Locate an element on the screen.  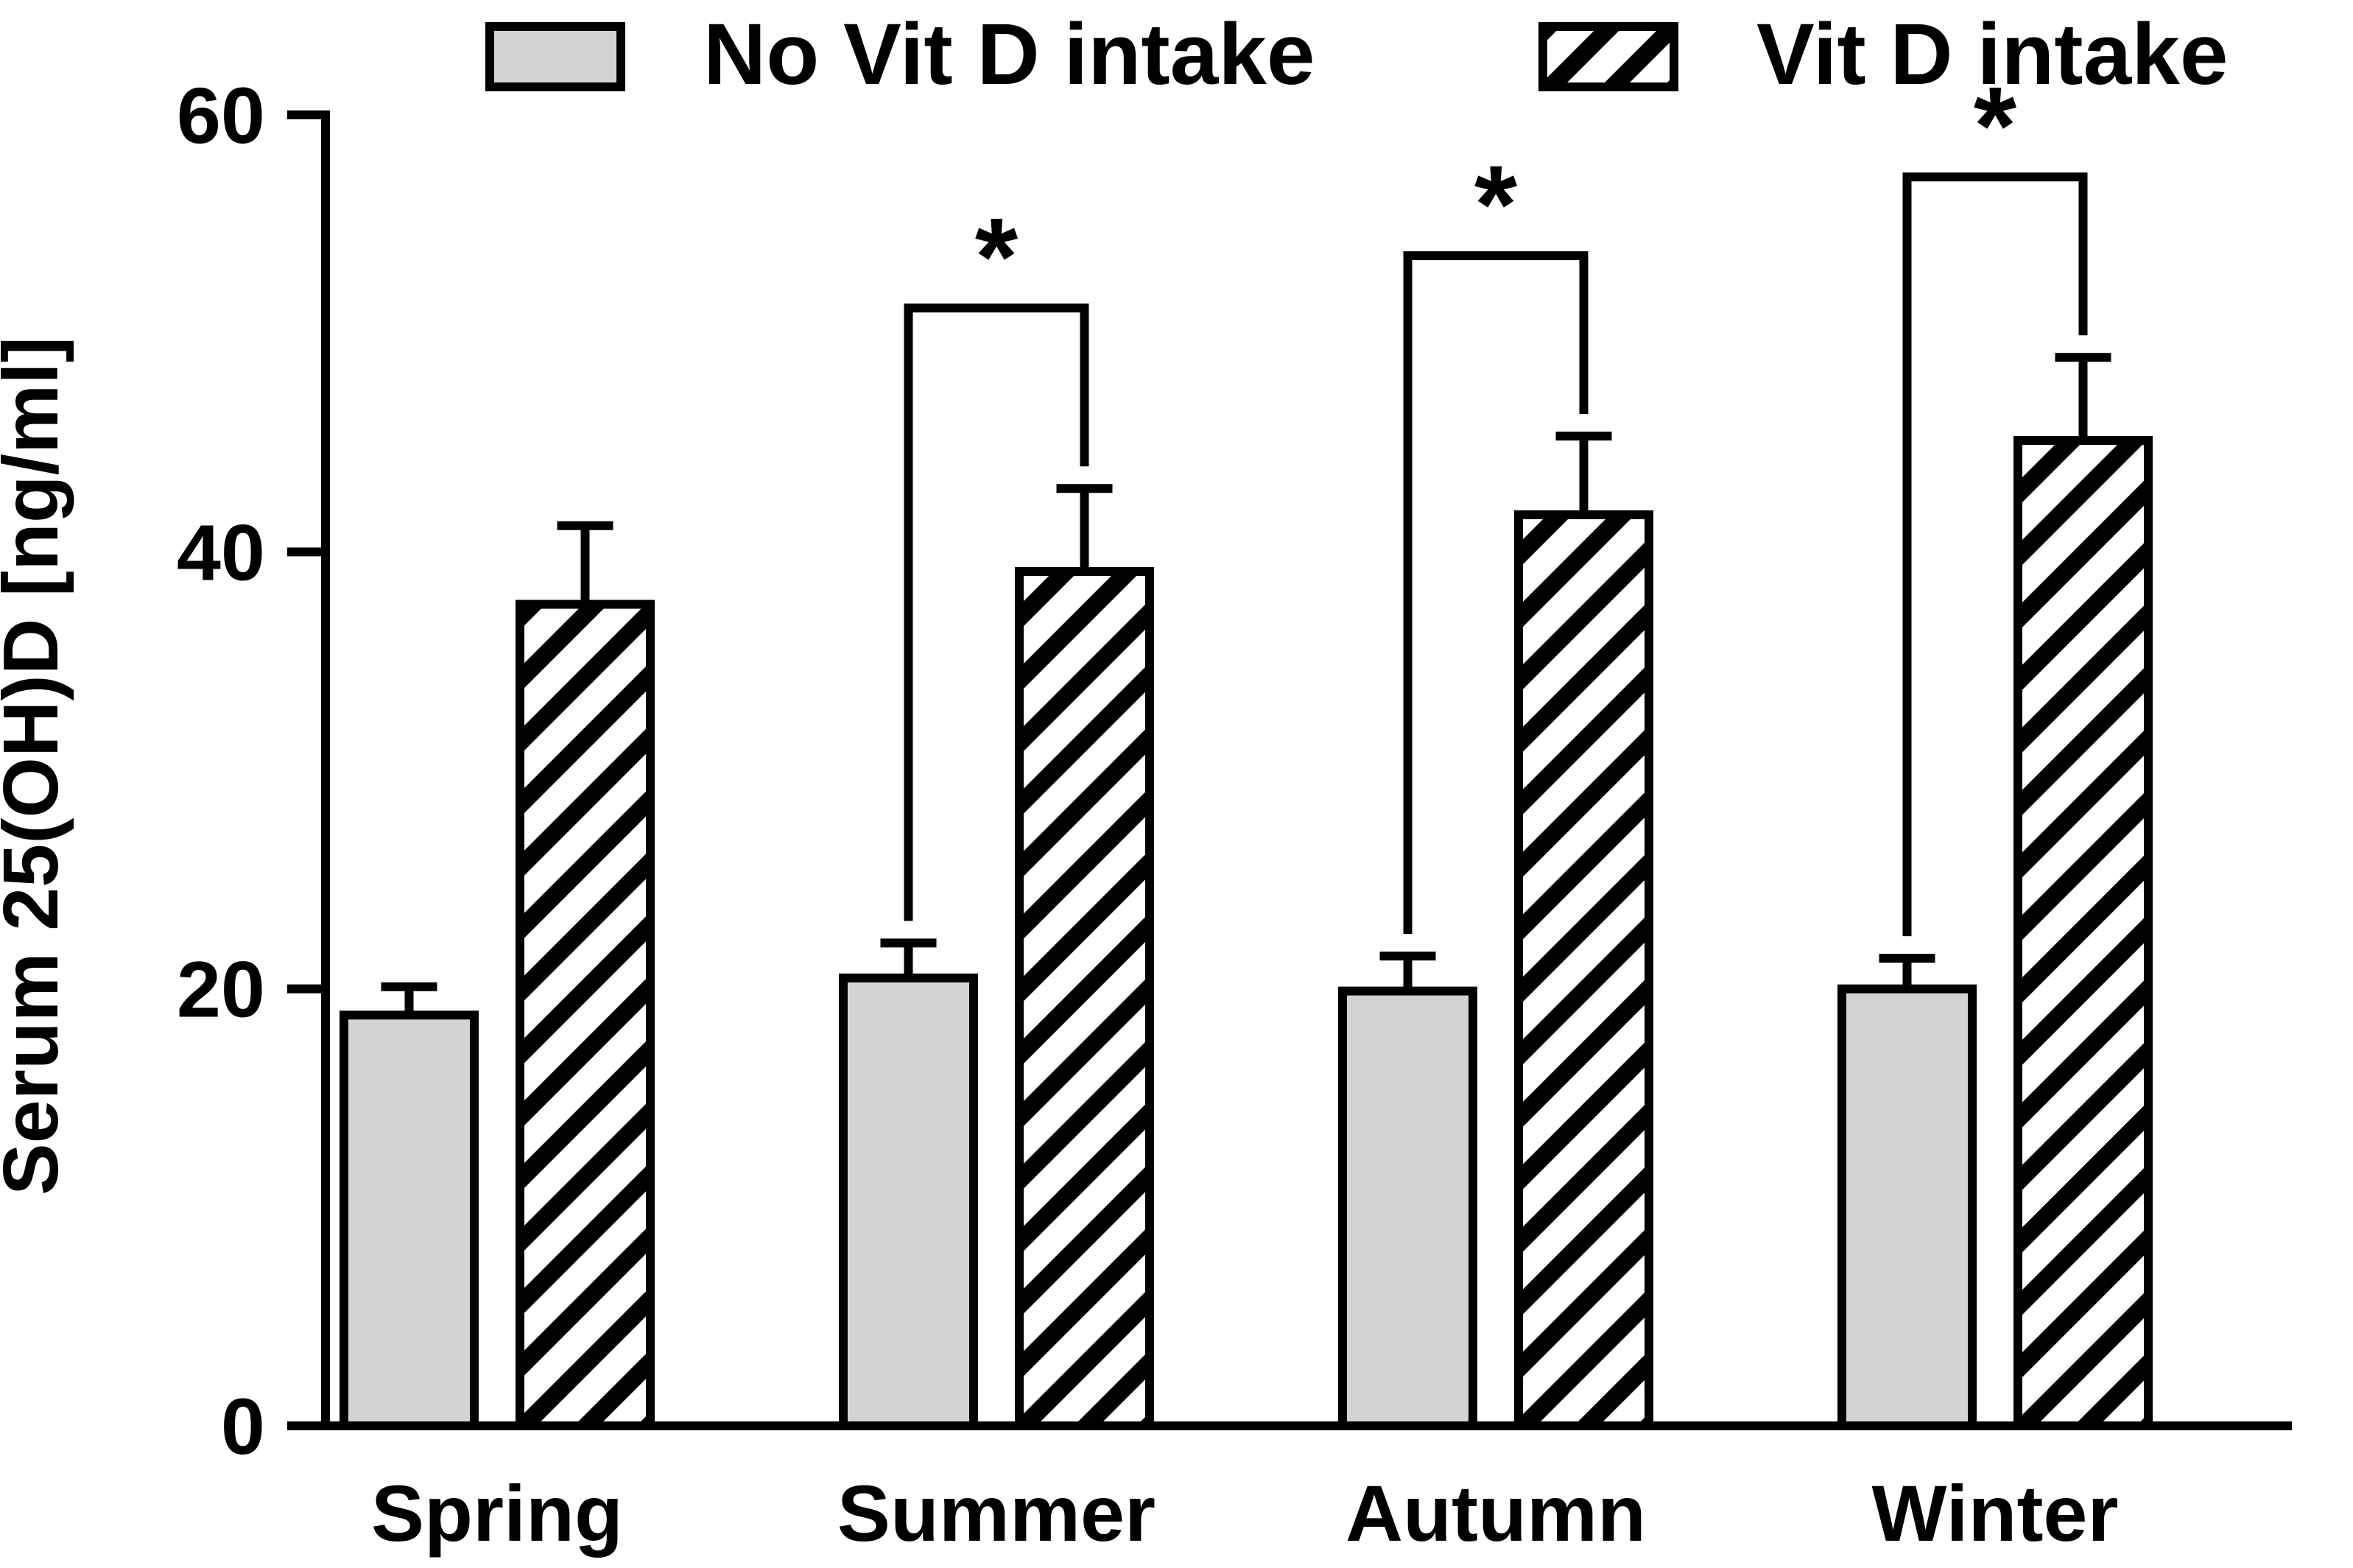
x-tick-label-winter: Winter is located at coordinates (1995, 1513).